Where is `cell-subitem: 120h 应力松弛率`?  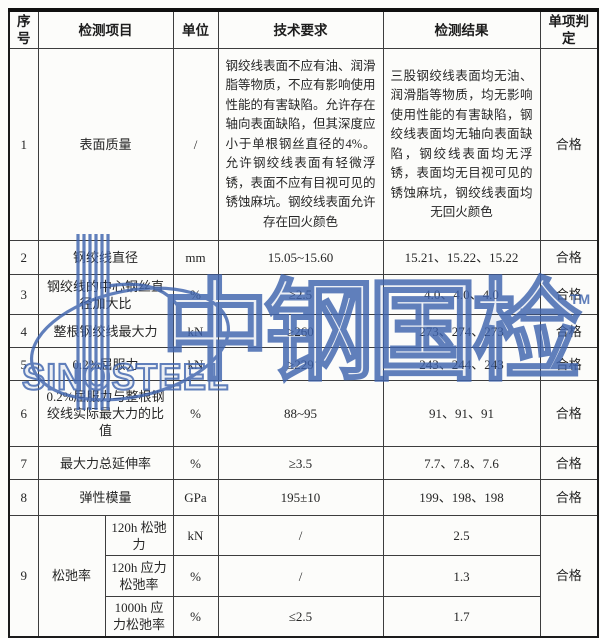 cell-subitem: 120h 应力松弛率 is located at coordinates (139, 576).